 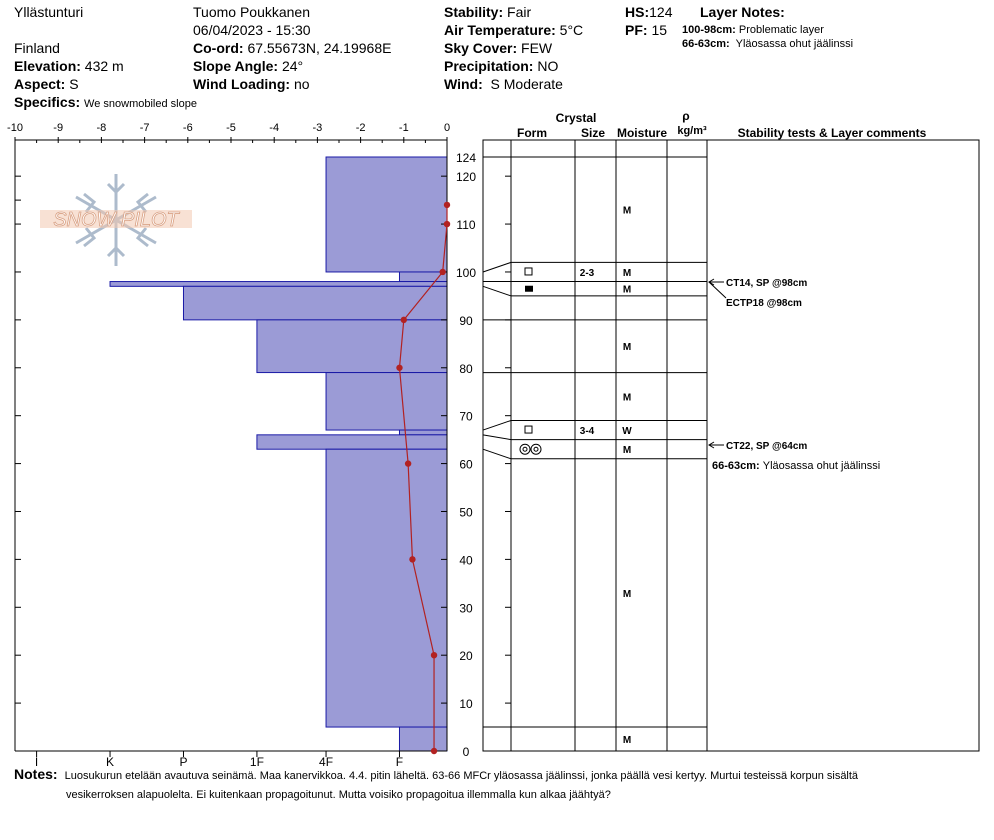 What do you see at coordinates (571, 30) in the screenshot?
I see `air-temp-value: 5°C` at bounding box center [571, 30].